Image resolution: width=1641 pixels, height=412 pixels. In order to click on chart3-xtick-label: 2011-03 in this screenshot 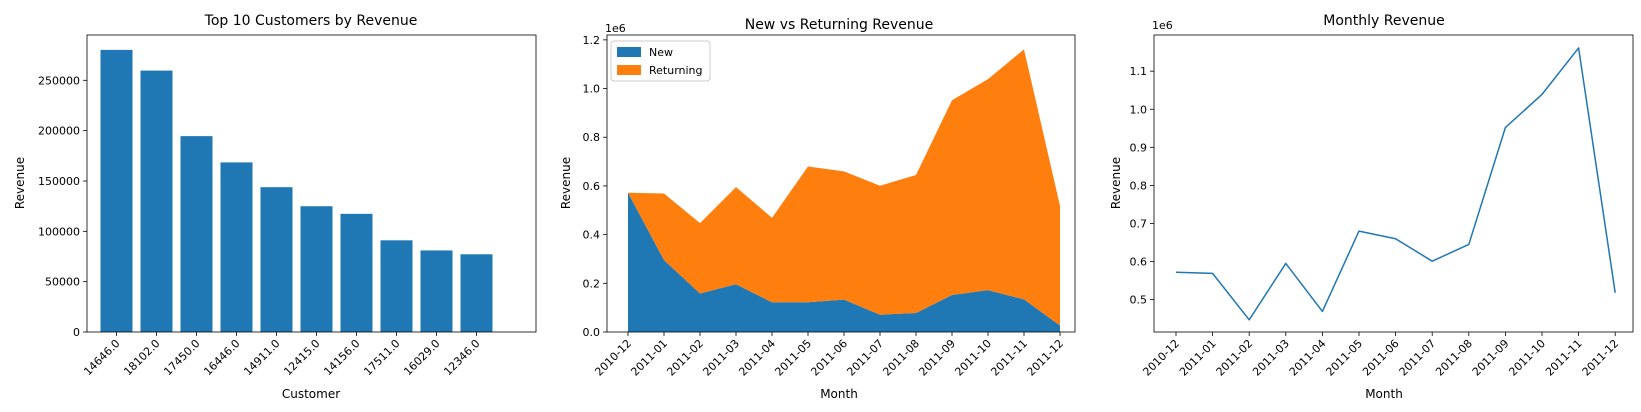, I will do `click(1271, 358)`.